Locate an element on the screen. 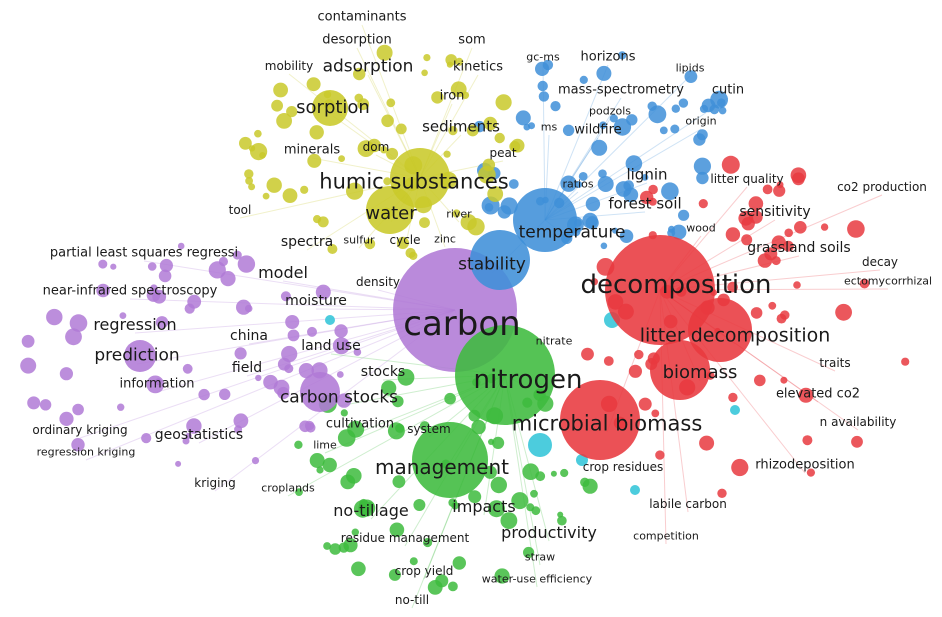 The image size is (942, 617). label-peat: peat is located at coordinates (503, 153).